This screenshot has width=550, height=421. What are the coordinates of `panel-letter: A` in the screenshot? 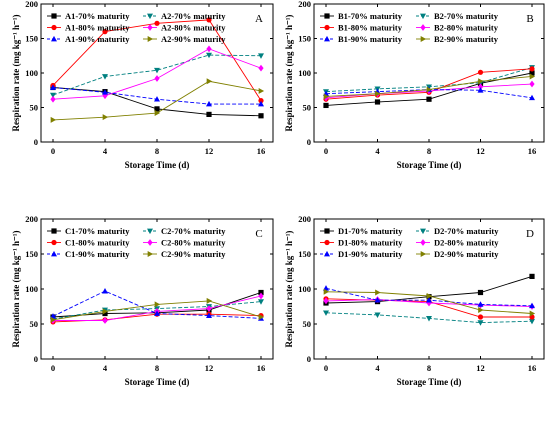 It's located at (259, 19).